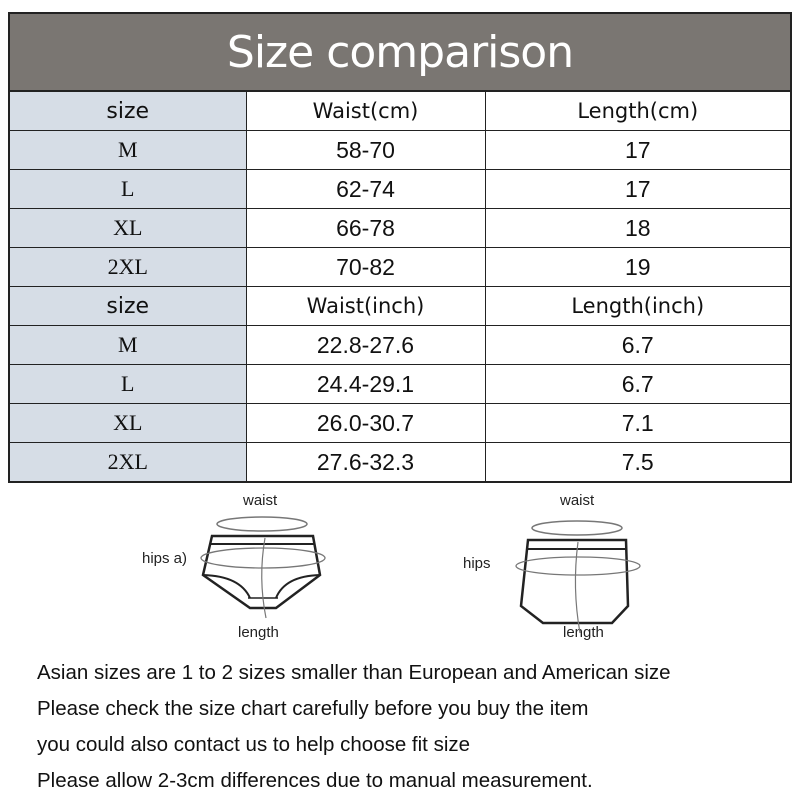 The image size is (800, 800). What do you see at coordinates (637, 423) in the screenshot?
I see `value-cell: 7.1` at bounding box center [637, 423].